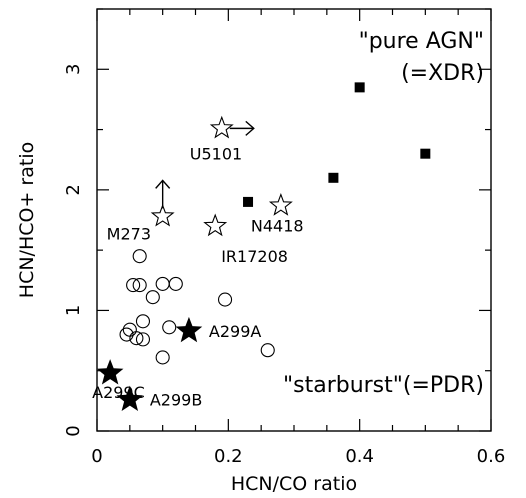 This screenshot has width=526, height=498. I want to click on x-tick-label: 0.4, so click(359, 456).